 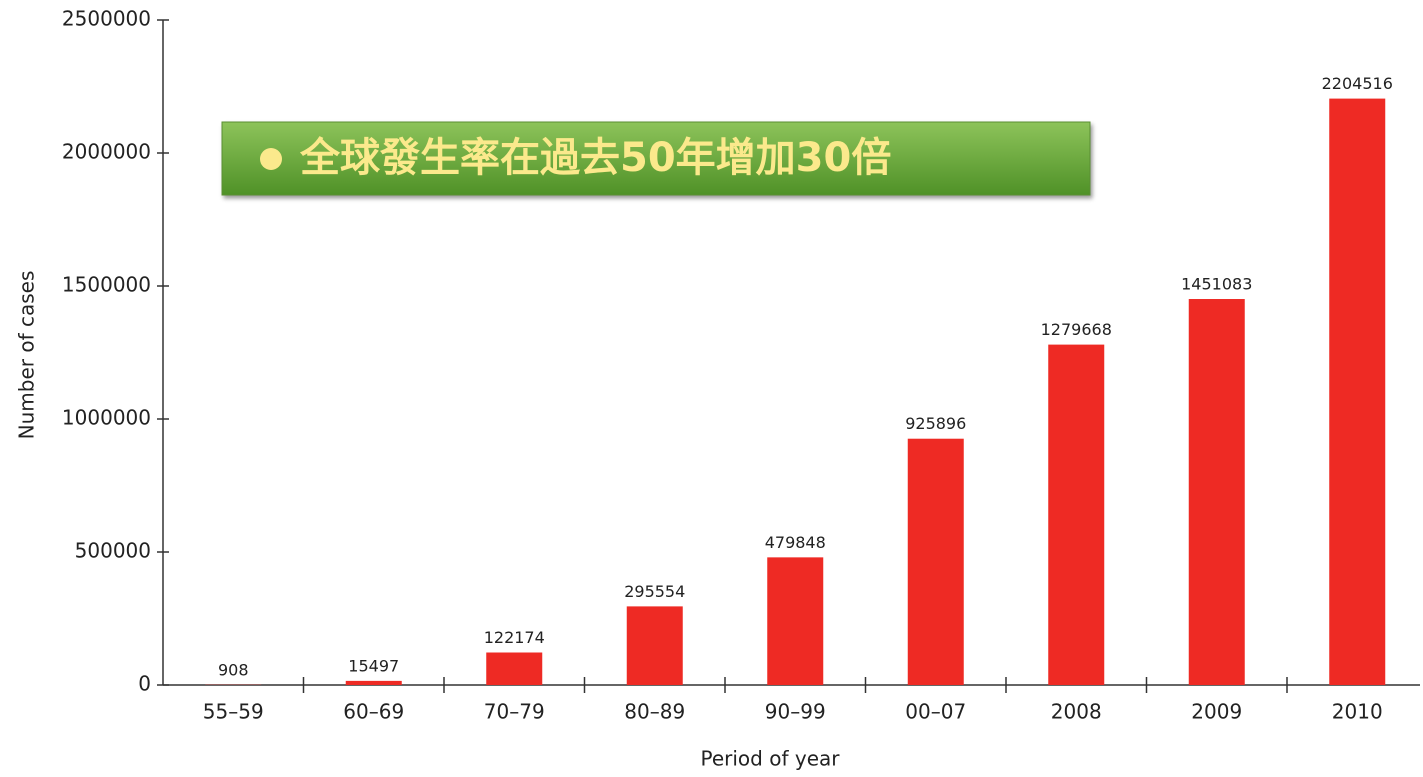 What do you see at coordinates (144, 684) in the screenshot?
I see `y-tick-label: 0` at bounding box center [144, 684].